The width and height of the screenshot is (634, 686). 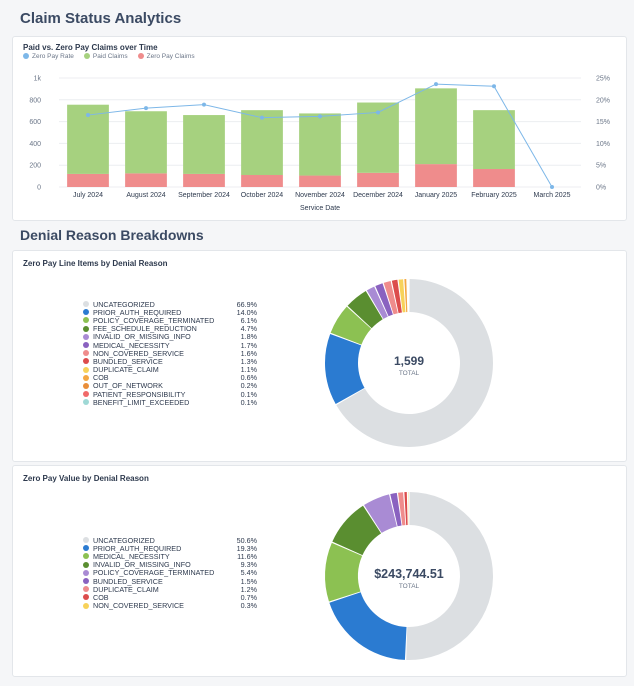 I want to click on legend-row: UNCATEGORIZED 50.6%, so click(x=170, y=540).